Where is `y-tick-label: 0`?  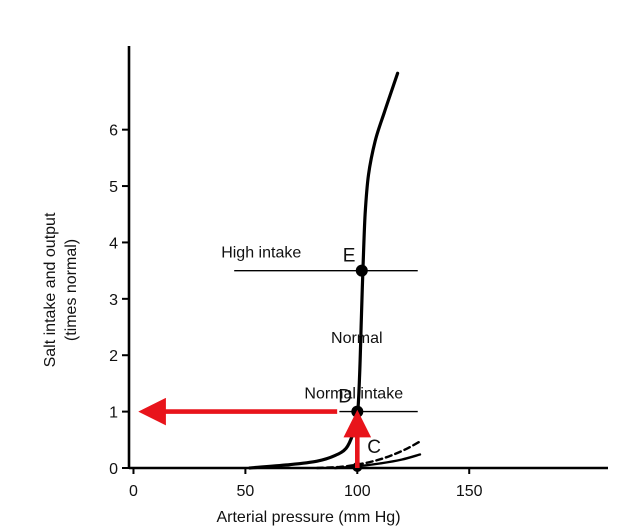
y-tick-label: 0 is located at coordinates (113, 469).